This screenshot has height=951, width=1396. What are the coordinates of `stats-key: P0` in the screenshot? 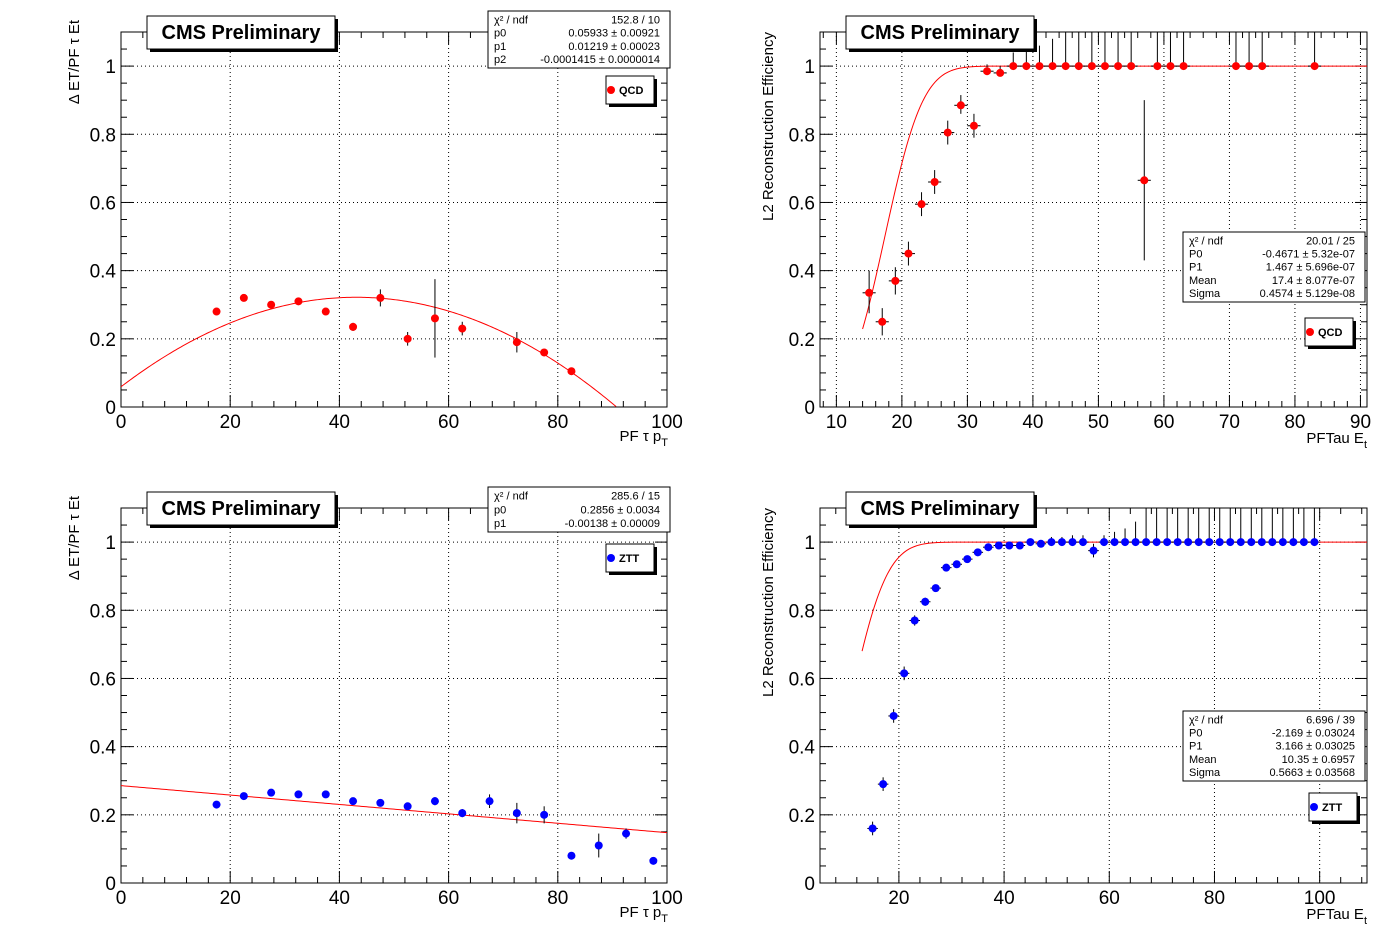 It's located at (1195, 733).